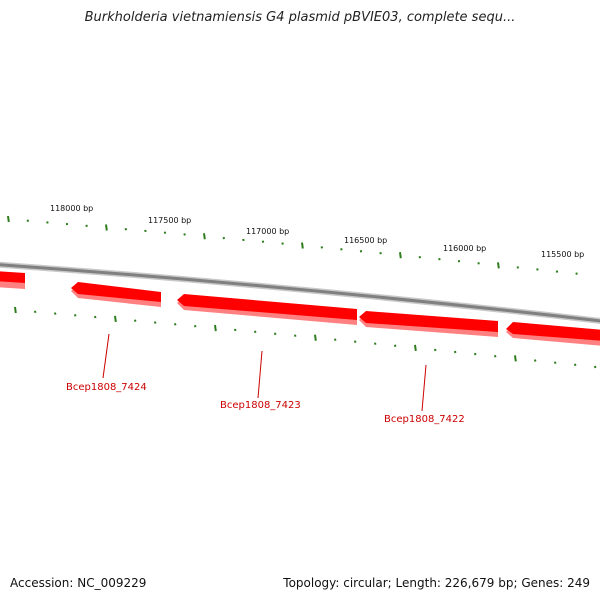 This screenshot has width=600, height=600. What do you see at coordinates (464, 248) in the screenshot?
I see `tick-label-116000: 116000 bp` at bounding box center [464, 248].